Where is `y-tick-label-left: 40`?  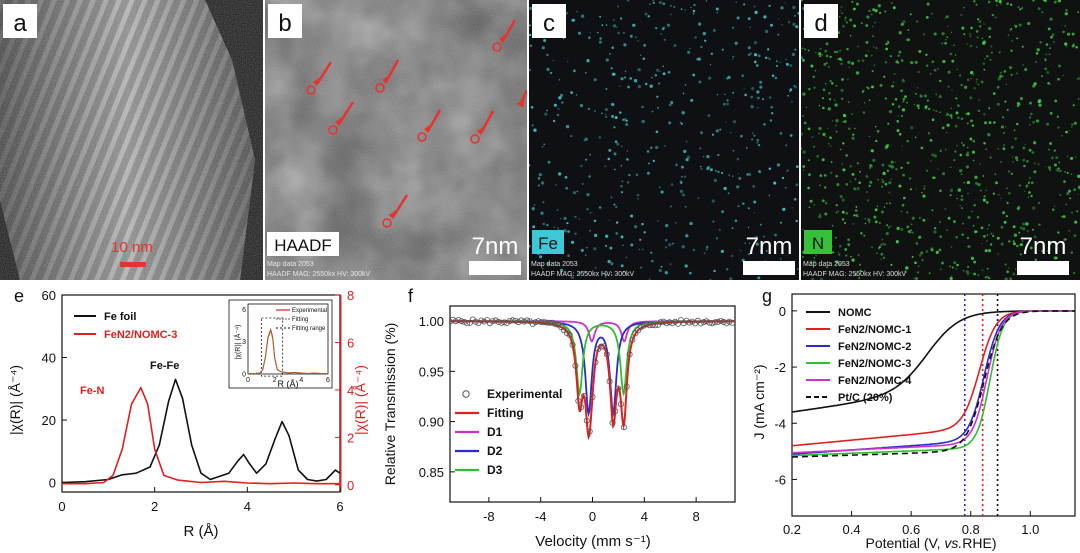 y-tick-label-left: 40 is located at coordinates (49, 358).